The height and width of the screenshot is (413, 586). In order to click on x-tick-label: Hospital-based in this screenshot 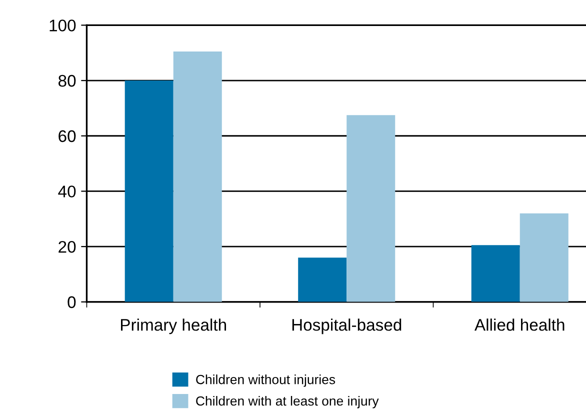, I will do `click(347, 326)`.